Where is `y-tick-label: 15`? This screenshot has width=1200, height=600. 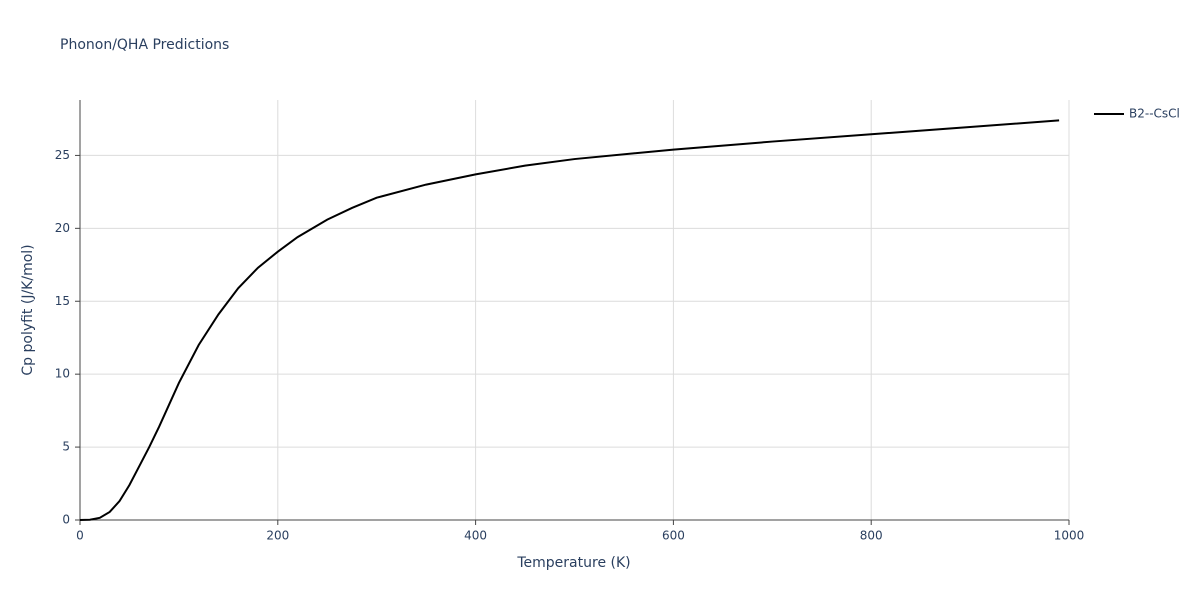 y-tick-label: 15 is located at coordinates (62, 301).